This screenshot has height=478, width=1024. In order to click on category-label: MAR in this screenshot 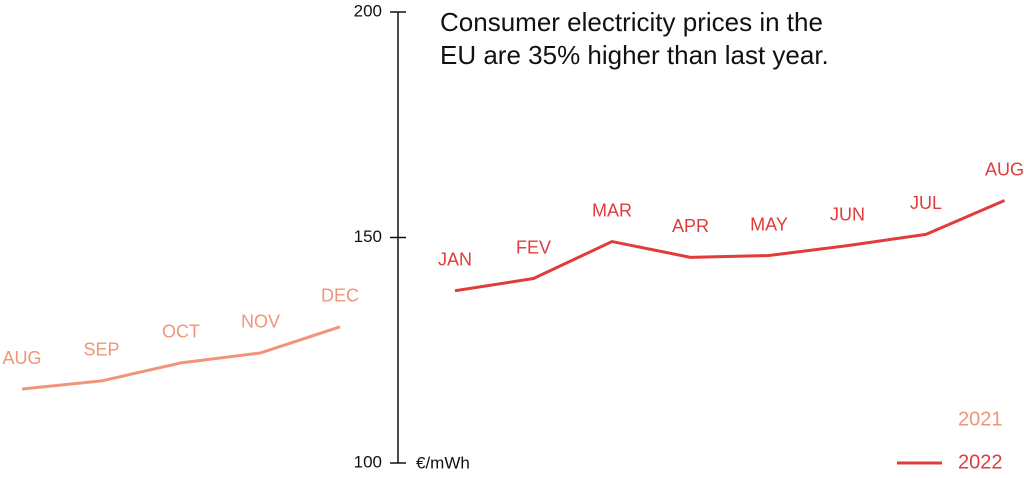, I will do `click(612, 210)`.